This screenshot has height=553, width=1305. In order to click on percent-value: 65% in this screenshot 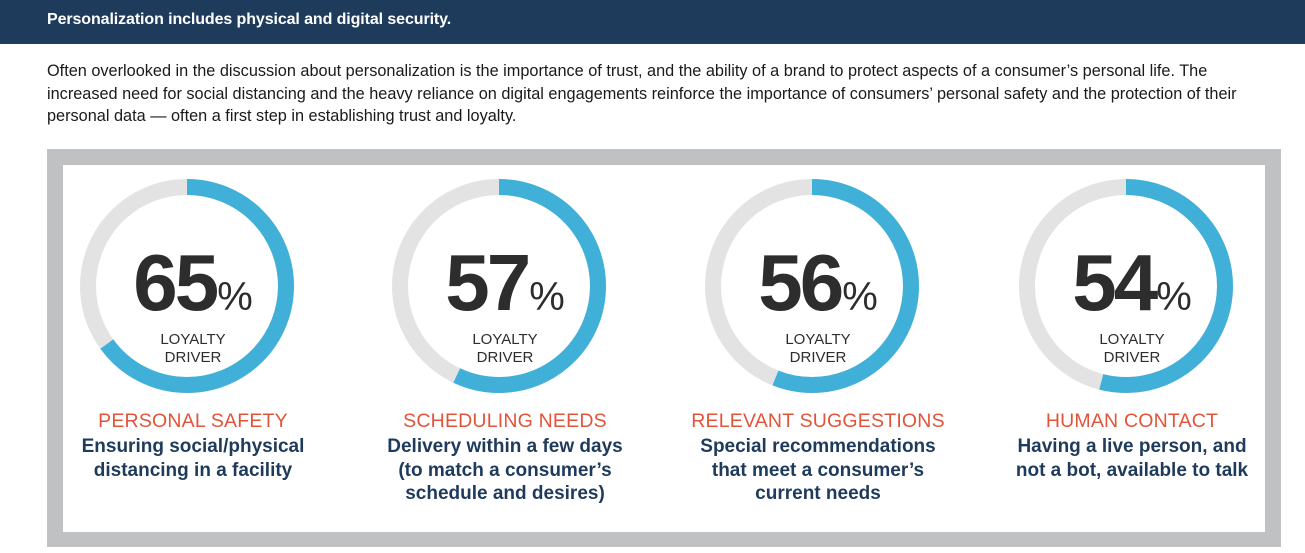, I will do `click(193, 283)`.